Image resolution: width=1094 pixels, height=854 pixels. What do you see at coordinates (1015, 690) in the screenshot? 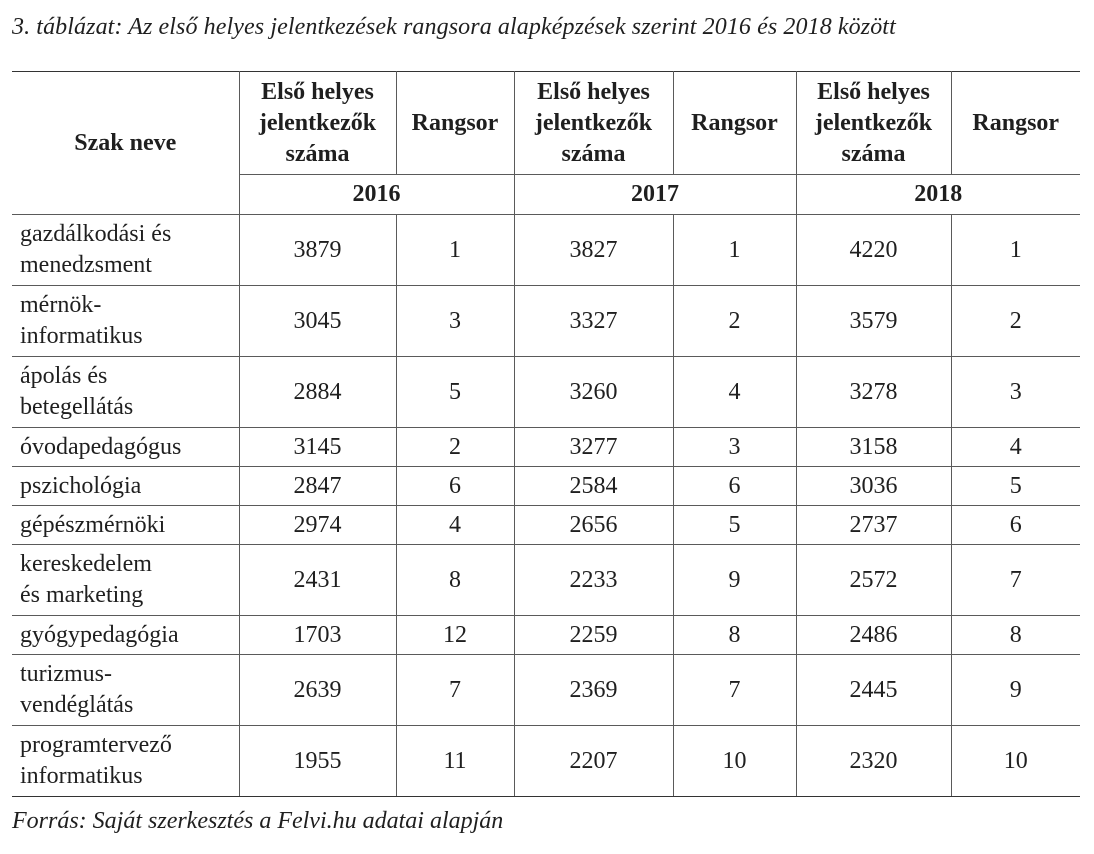
I see `rank-2018-cell: 9` at bounding box center [1015, 690].